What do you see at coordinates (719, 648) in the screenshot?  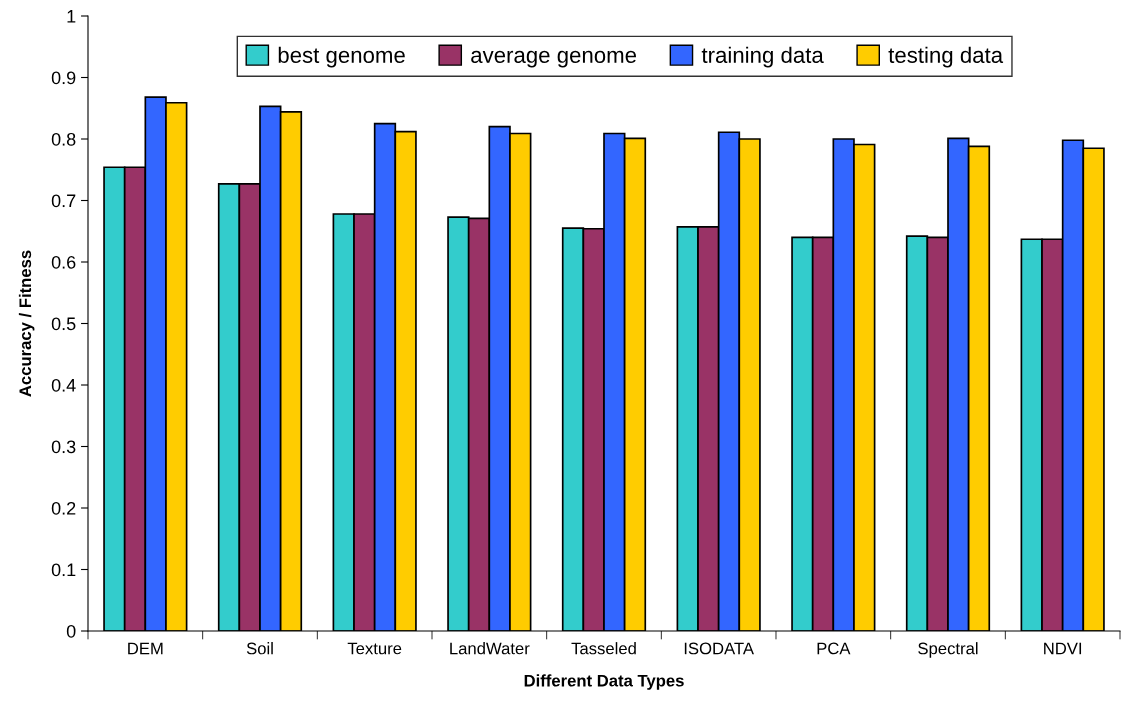 I see `x-tick-label: ISODATA` at bounding box center [719, 648].